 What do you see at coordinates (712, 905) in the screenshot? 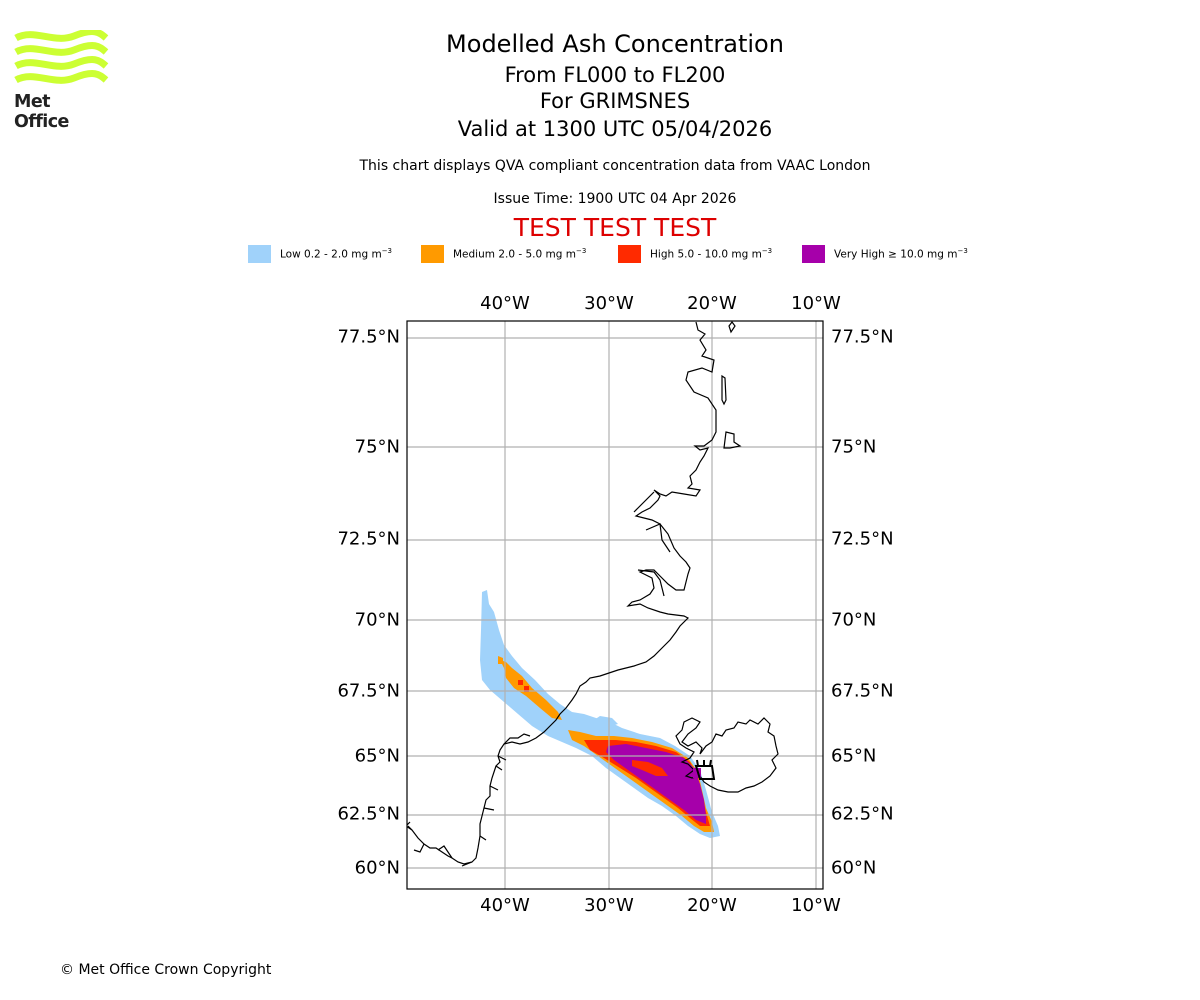
I see `lon-tick-bottom: 20°W` at bounding box center [712, 905].